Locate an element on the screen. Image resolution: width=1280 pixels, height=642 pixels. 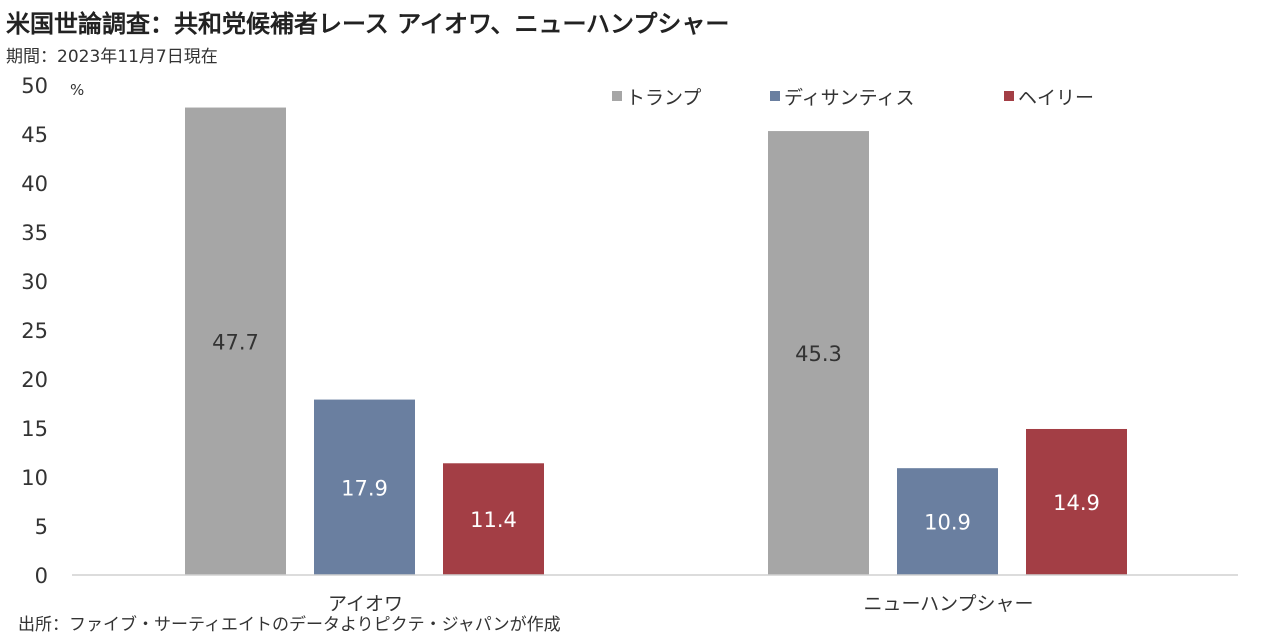
legend-label: ヘイリー is located at coordinates (1056, 98).